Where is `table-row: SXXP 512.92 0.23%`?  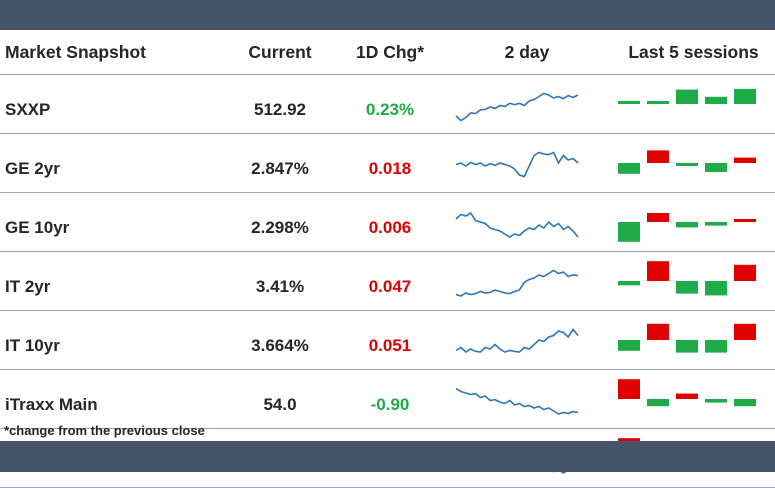 table-row: SXXP 512.92 0.23% is located at coordinates (387, 104).